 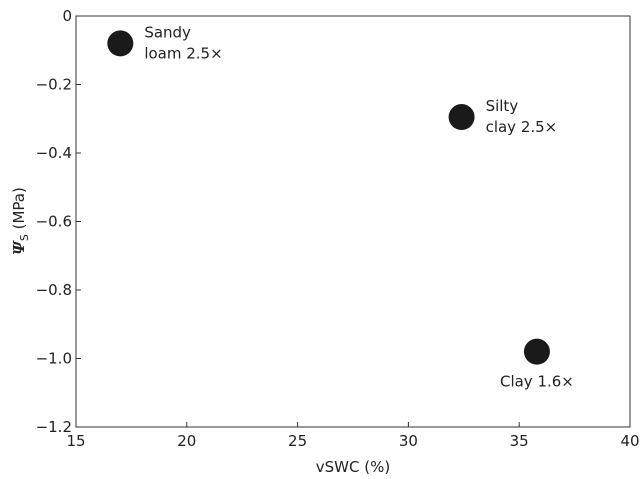 I want to click on y-axis-title-subscript: S, so click(x=24, y=237).